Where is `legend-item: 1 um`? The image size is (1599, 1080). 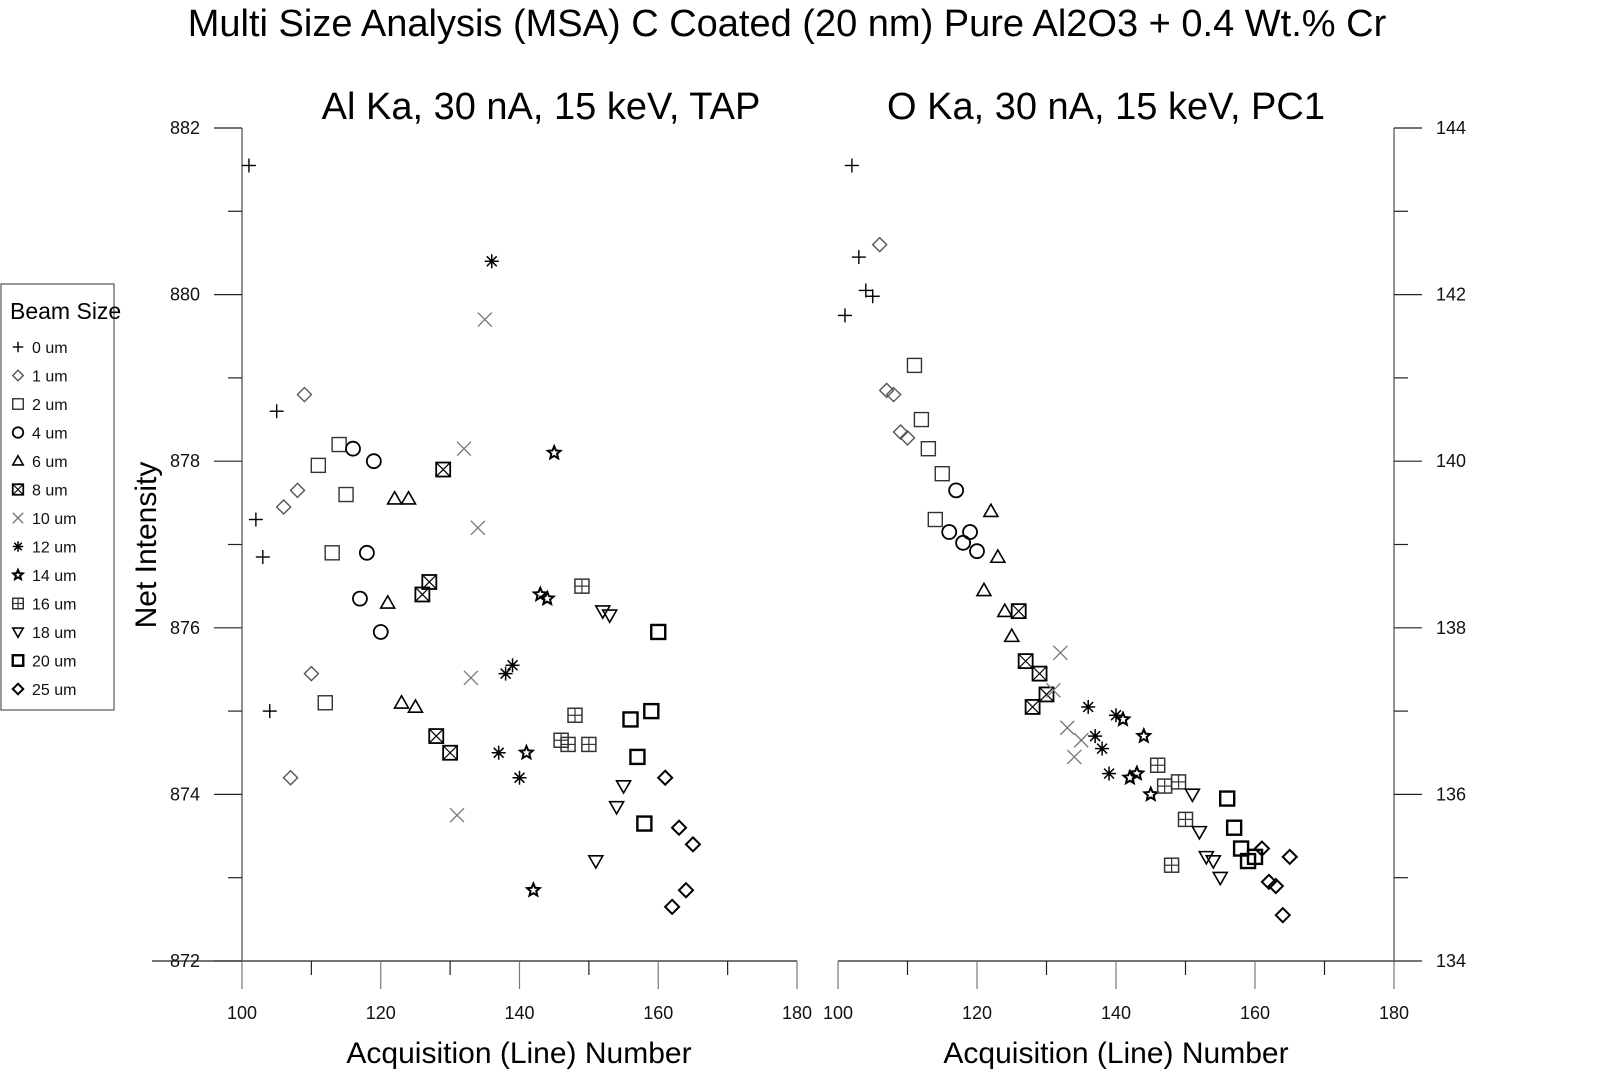
legend-item: 1 um is located at coordinates (39, 377).